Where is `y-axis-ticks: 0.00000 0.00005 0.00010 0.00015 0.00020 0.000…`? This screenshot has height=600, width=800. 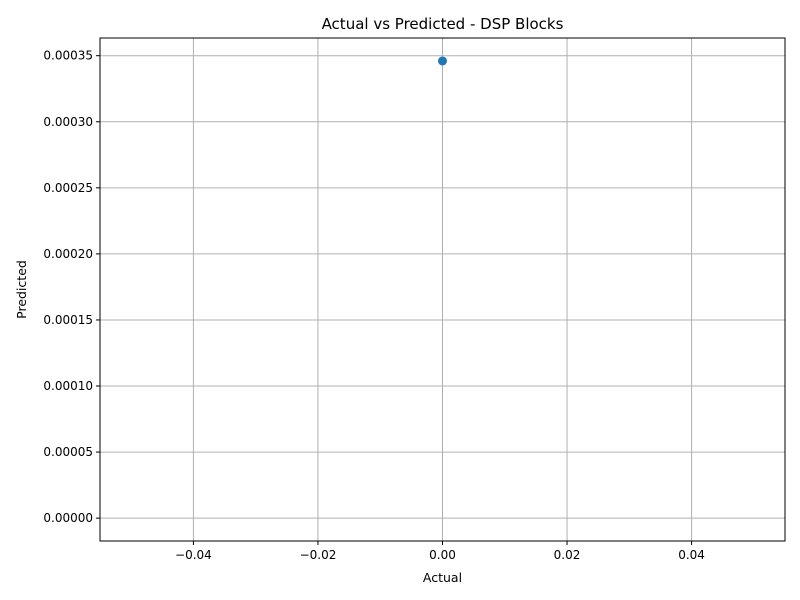 y-axis-ticks: 0.00000 0.00005 0.00010 0.00015 0.00020 0.000… is located at coordinates (71, 287).